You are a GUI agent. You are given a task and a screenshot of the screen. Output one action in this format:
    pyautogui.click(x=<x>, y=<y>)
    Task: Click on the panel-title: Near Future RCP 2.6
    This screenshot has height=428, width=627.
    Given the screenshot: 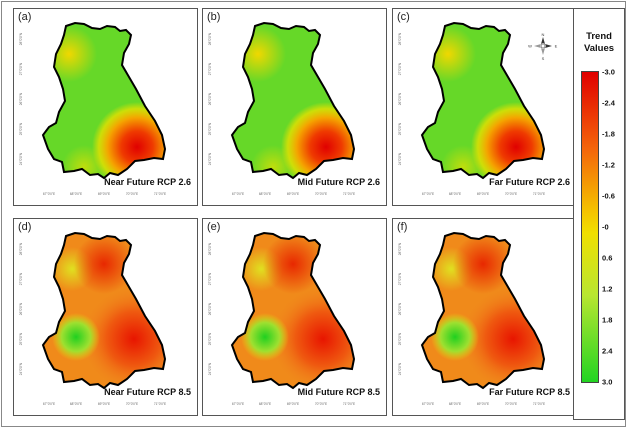 What is the action you would take?
    pyautogui.click(x=147, y=182)
    